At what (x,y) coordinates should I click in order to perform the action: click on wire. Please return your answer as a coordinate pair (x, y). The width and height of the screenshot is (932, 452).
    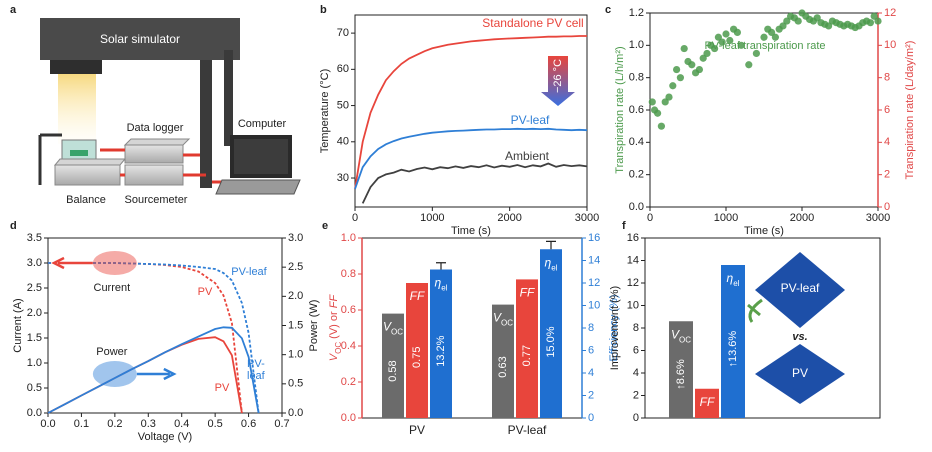
    Looking at the image, I should click on (163, 166).